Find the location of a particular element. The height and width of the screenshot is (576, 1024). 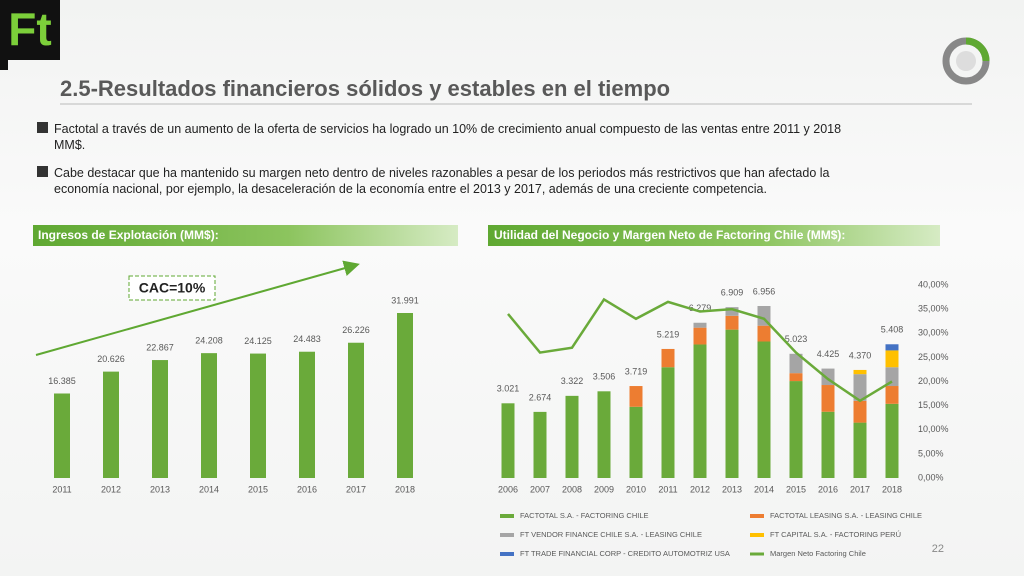

x-tick-label: 2010 is located at coordinates (636, 489).